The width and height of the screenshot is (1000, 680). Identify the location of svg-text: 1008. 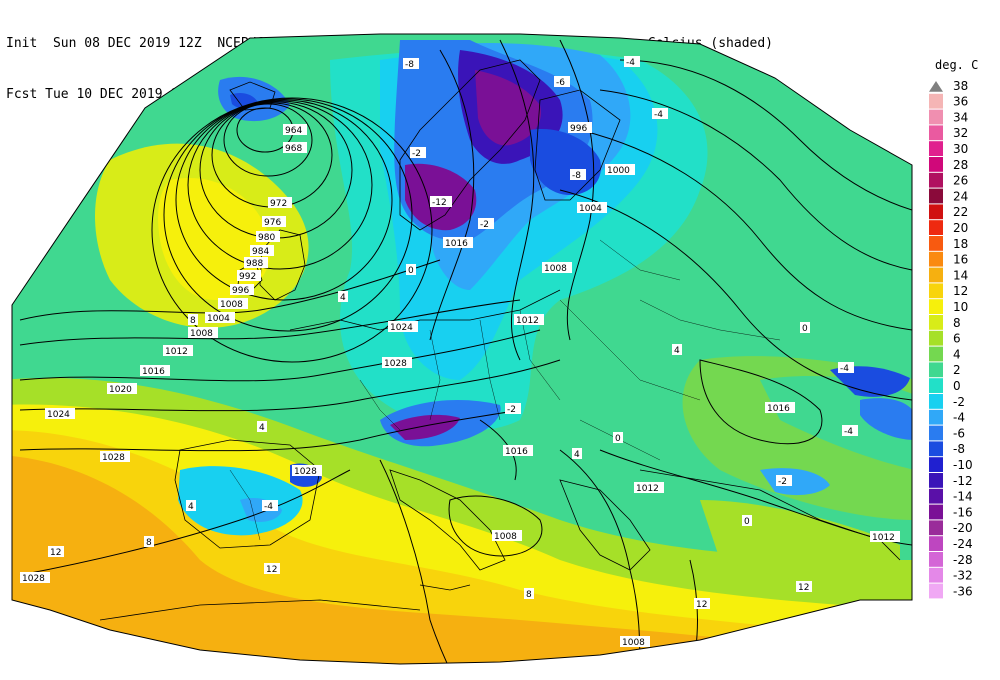
(505, 537).